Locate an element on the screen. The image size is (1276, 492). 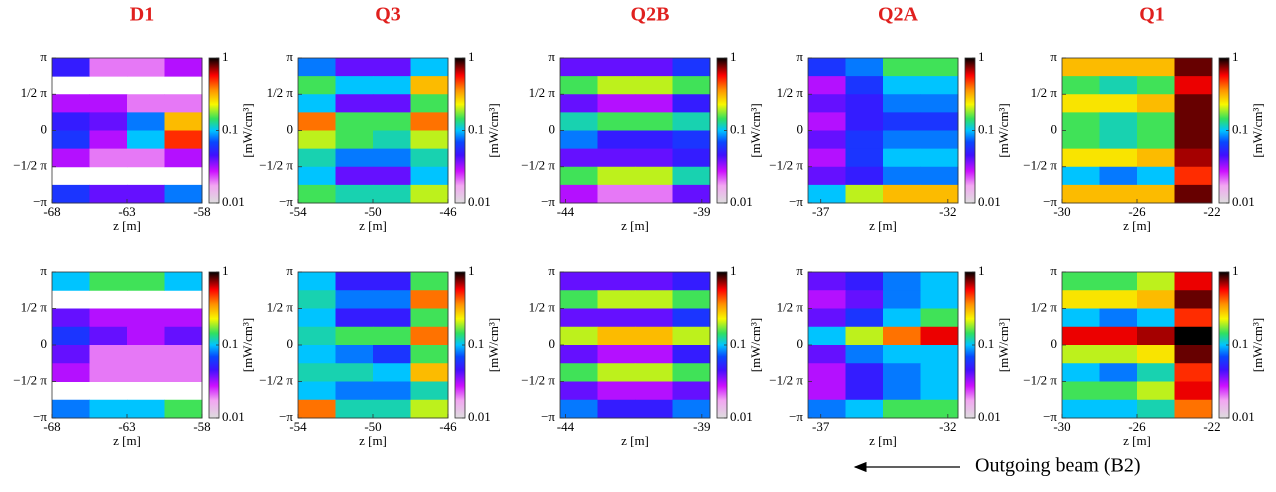
y-tick-label: 0 is located at coordinates (290, 343).